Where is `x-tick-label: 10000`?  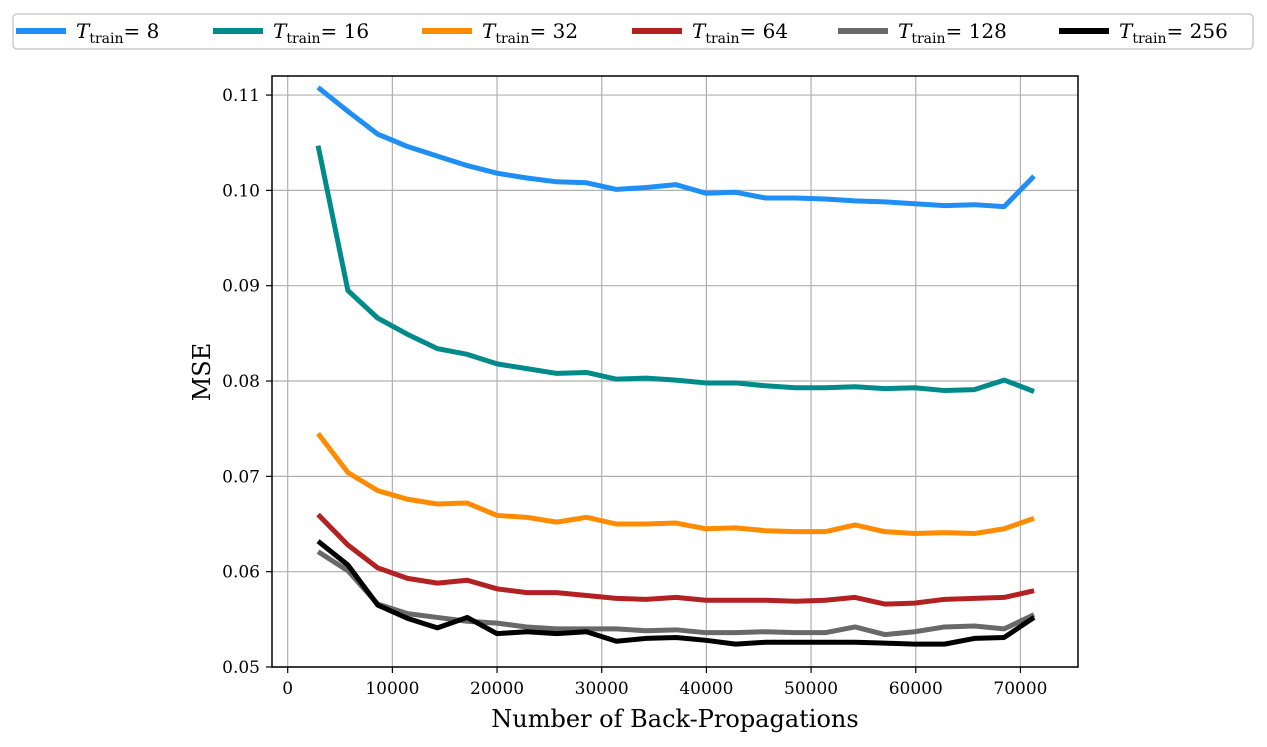 x-tick-label: 10000 is located at coordinates (392, 689).